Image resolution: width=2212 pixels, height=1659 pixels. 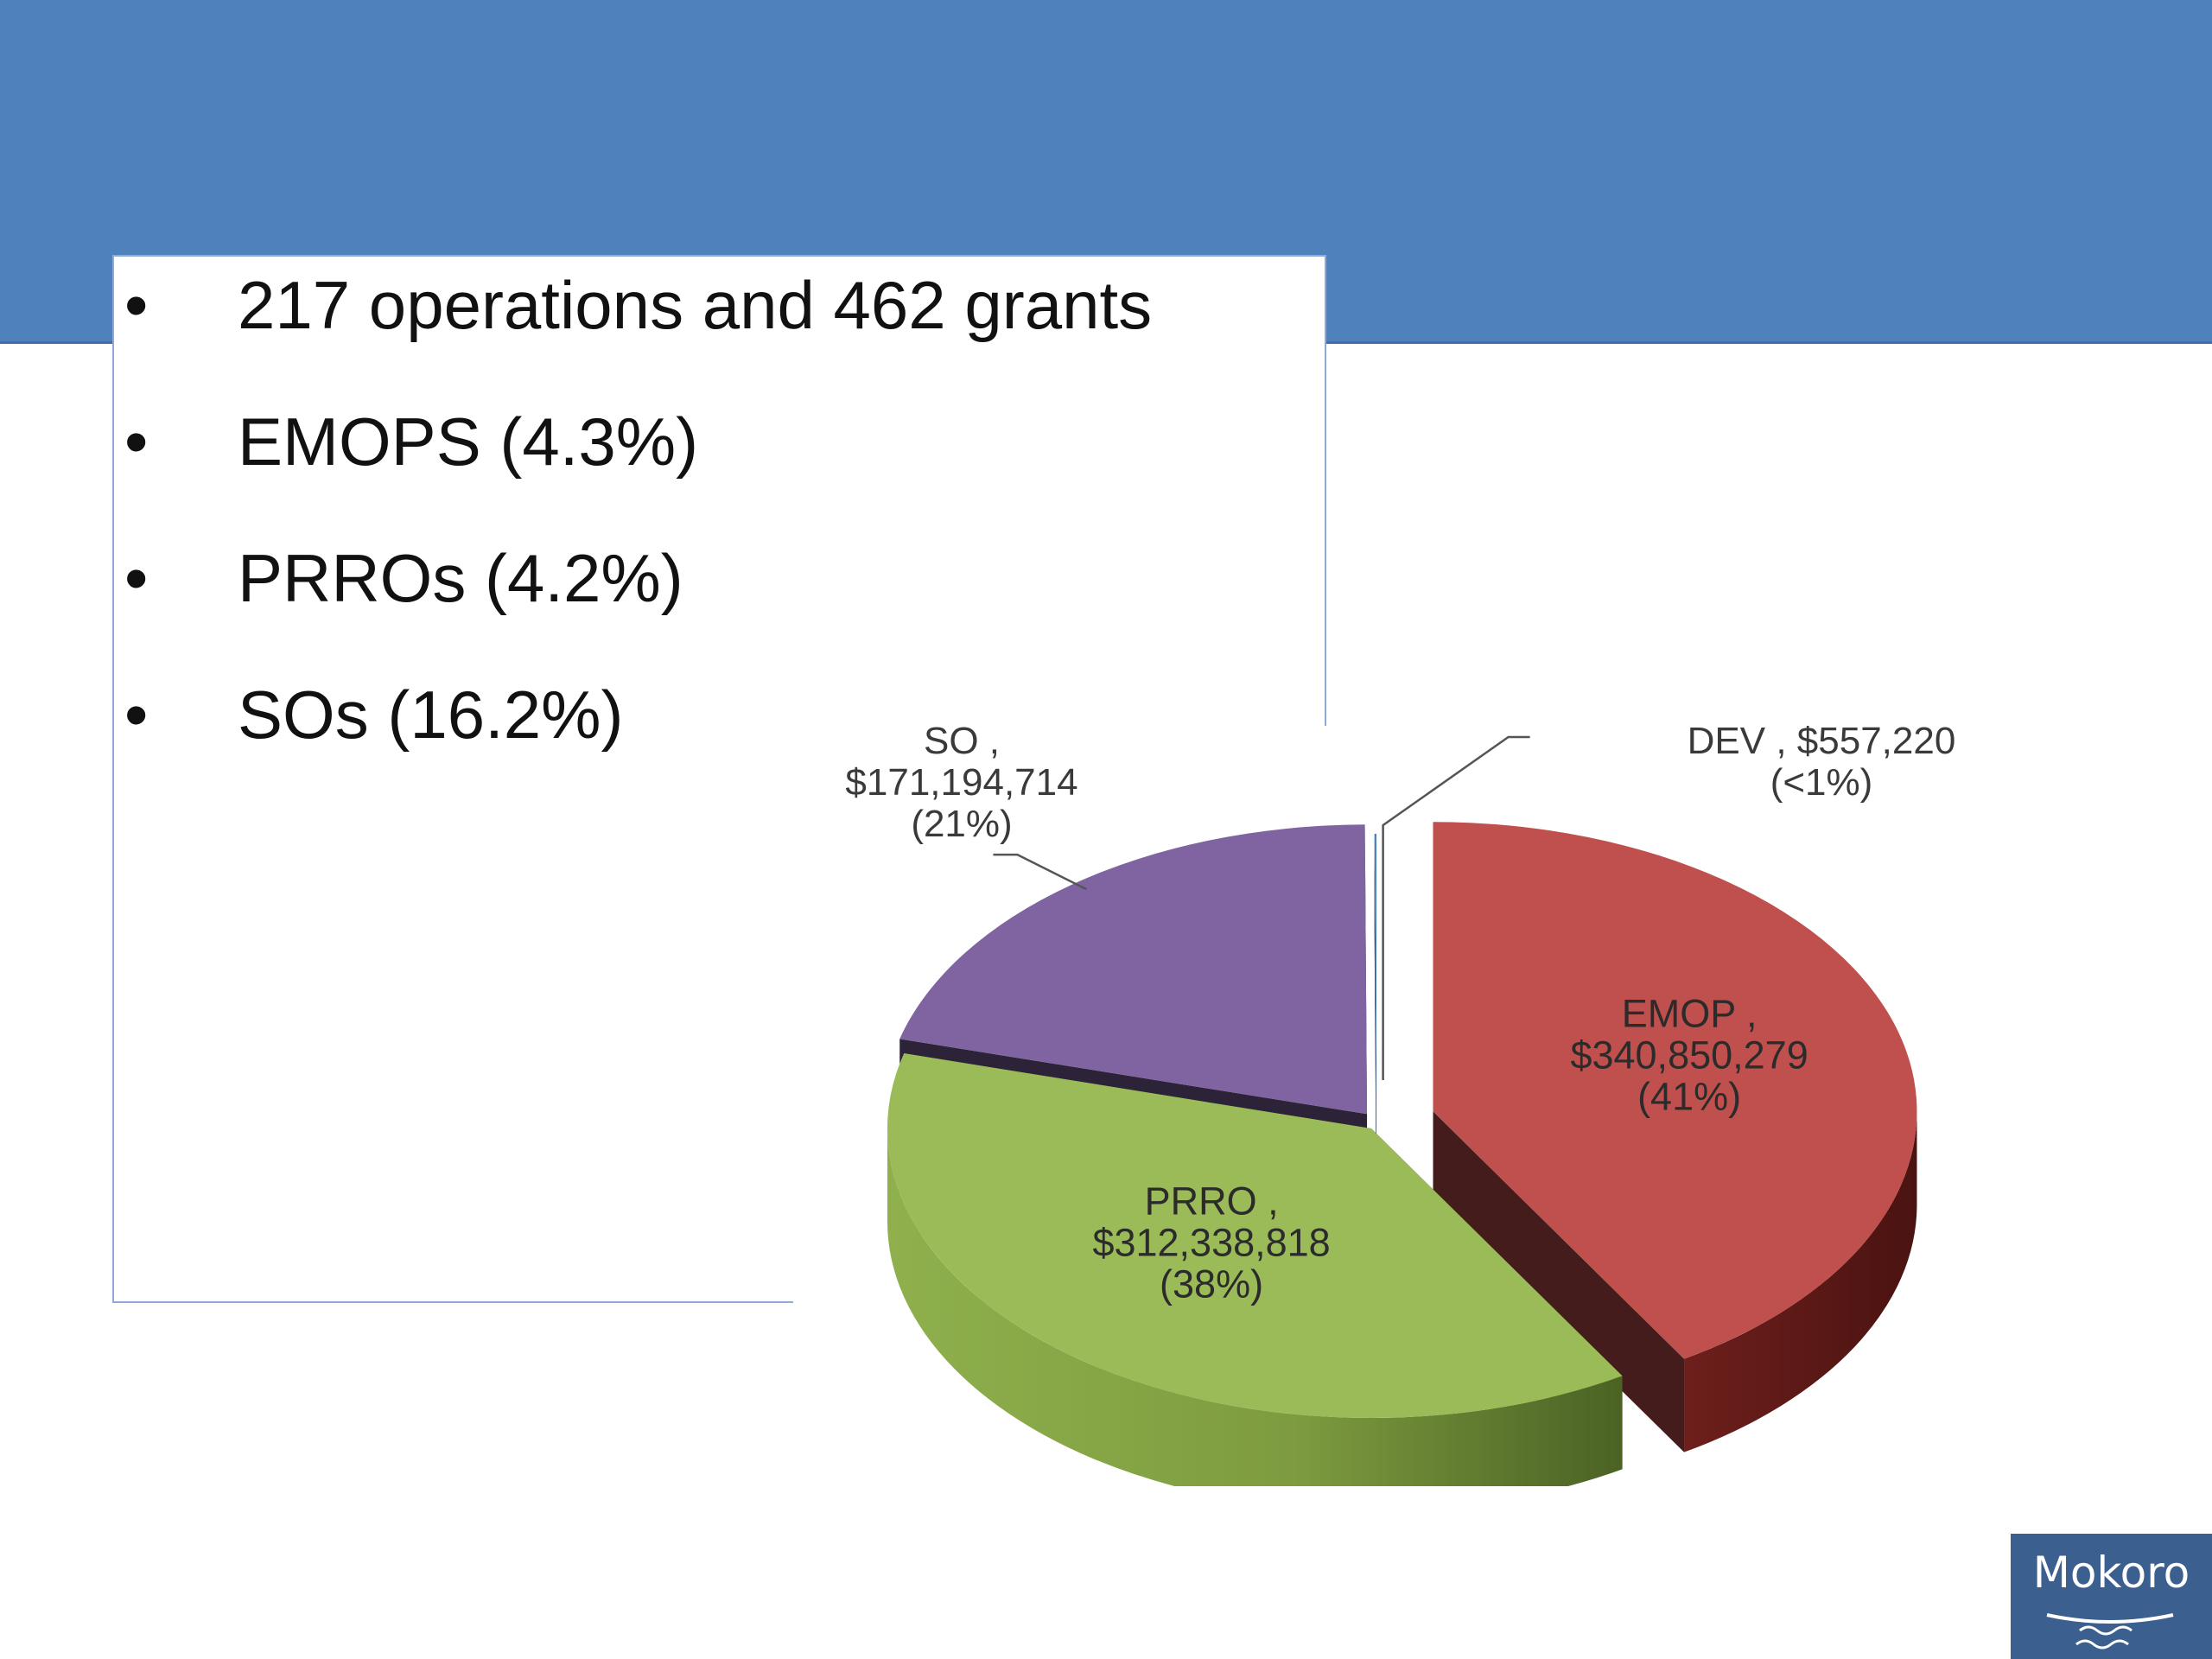 What do you see at coordinates (468, 442) in the screenshot?
I see `bullet-text: EMOPS (4.3%)` at bounding box center [468, 442].